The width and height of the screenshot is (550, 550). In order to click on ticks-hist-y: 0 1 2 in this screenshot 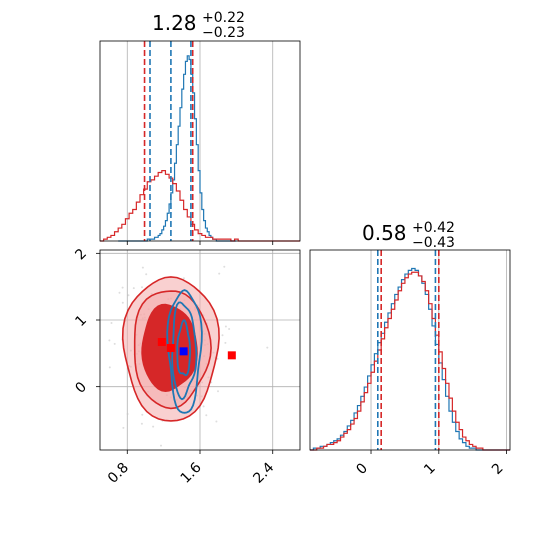, I will do `click(430, 464)`.